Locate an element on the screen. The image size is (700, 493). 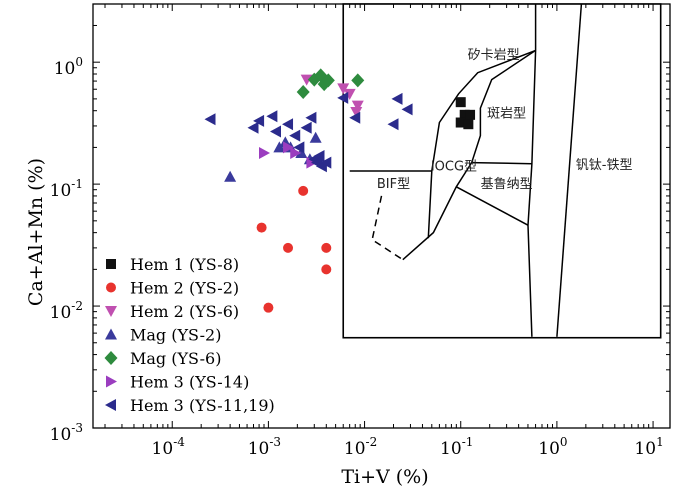
x-tick-exponent: -4 is located at coordinates (179, 442).